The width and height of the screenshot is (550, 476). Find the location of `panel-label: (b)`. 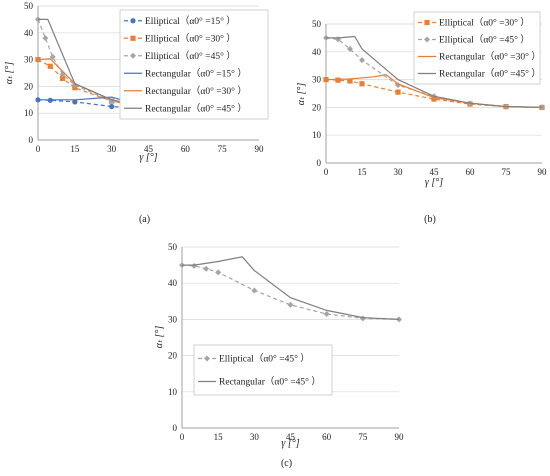

panel-label: (b) is located at coordinates (430, 219).